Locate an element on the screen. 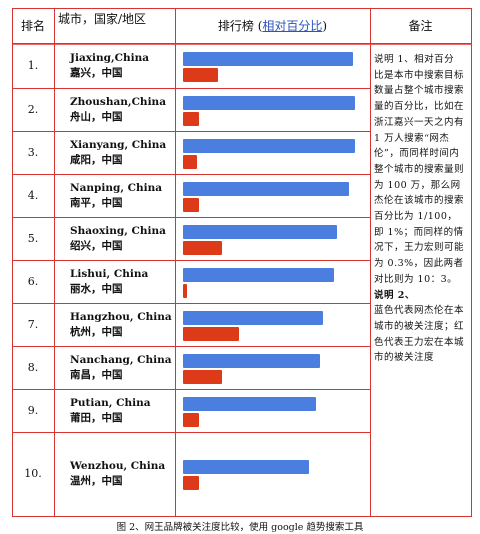 Image resolution: width=480 pixels, height=534 pixels. rank-number: 10. is located at coordinates (33, 473).